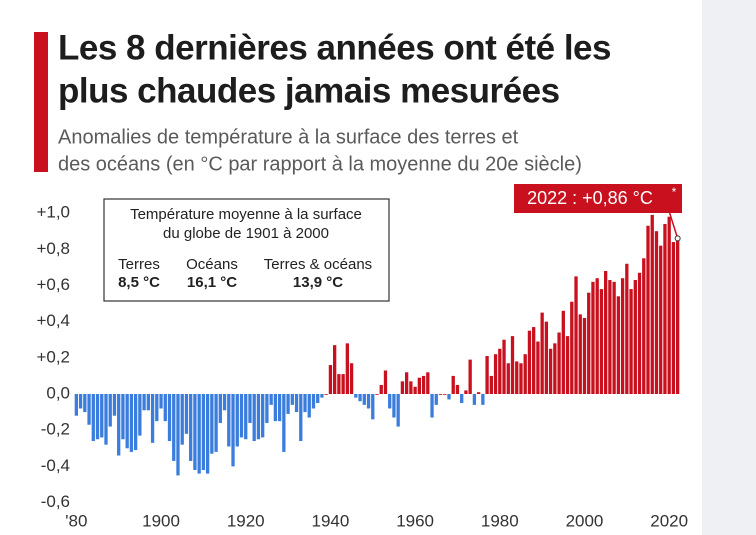 This screenshot has width=756, height=535. Describe the element at coordinates (246, 233) in the screenshot. I see `info-title: du globe de 1901 à 2000` at that location.